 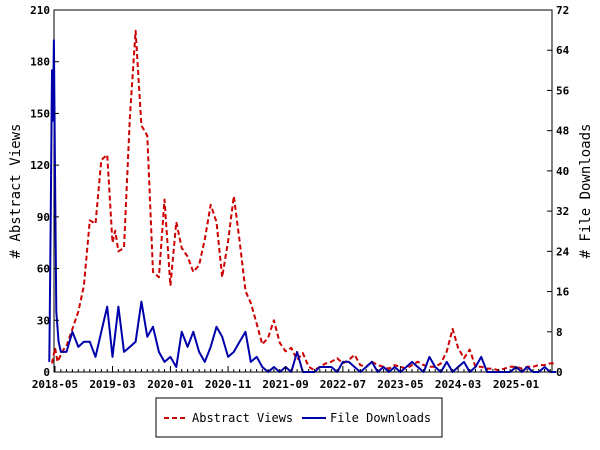 I want to click on x-tick-label: 2021-09, so click(x=285, y=384).